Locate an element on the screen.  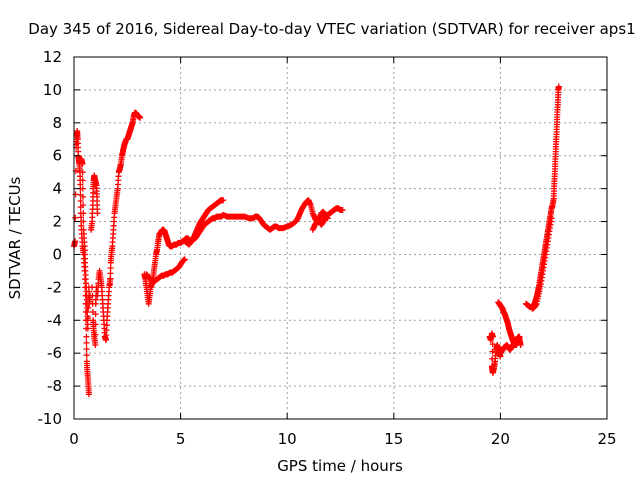
y-tick-label: -8 is located at coordinates (54, 386).